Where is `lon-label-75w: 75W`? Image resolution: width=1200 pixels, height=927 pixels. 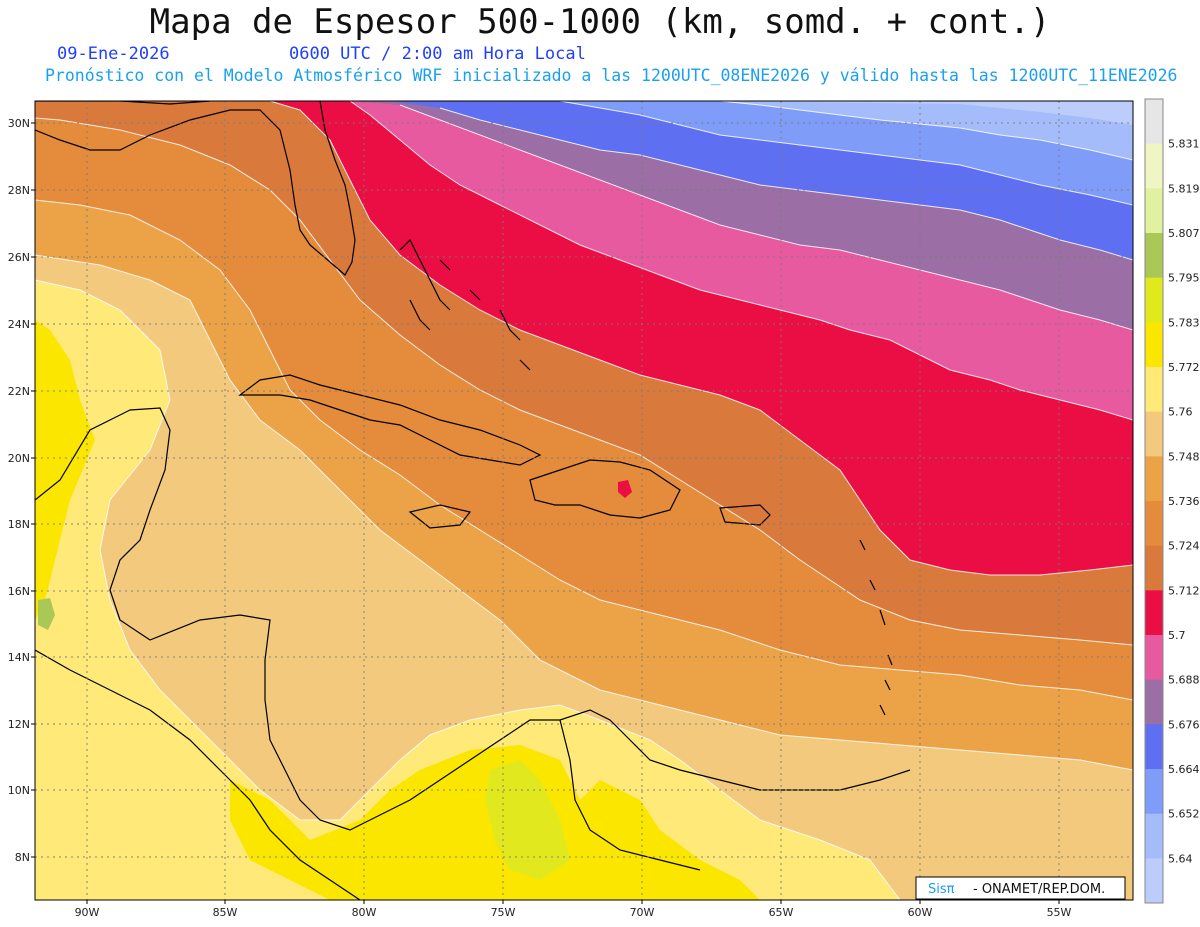
lon-label-75w: 75W is located at coordinates (503, 912).